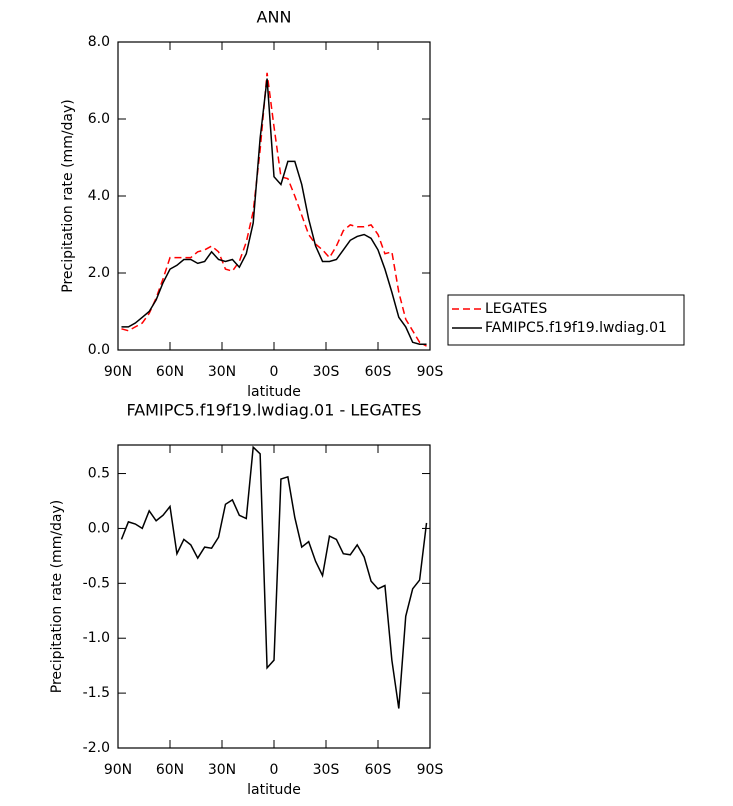  What do you see at coordinates (99, 474) in the screenshot?
I see `y-tick-label: 0.5` at bounding box center [99, 474].